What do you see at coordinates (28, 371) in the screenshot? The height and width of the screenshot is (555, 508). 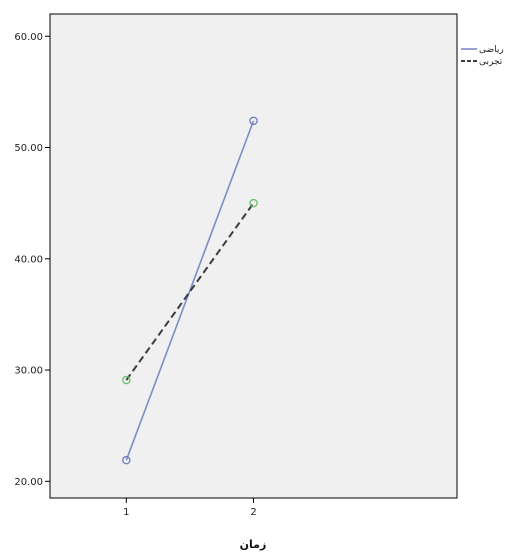 I see `y-tick-label: 30.00` at bounding box center [28, 371].